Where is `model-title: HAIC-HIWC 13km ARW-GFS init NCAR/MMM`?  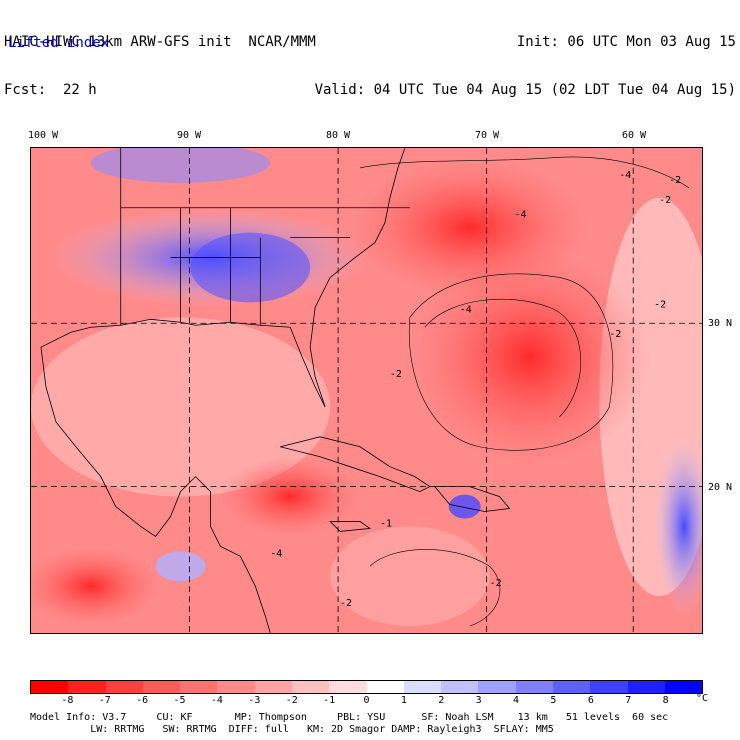
model-title: HAIC-HIWC 13km ARW-GFS init NCAR/MMM is located at coordinates (160, 42).